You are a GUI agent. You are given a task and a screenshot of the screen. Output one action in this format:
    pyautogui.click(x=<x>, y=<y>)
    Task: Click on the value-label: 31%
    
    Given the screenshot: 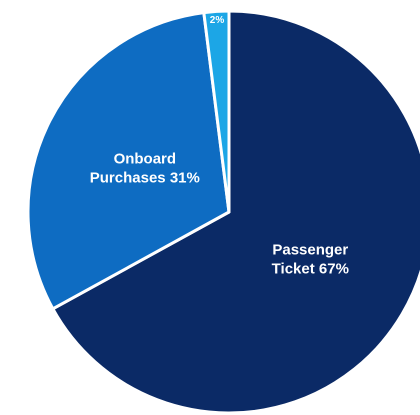 What is the action you would take?
    pyautogui.click(x=184, y=178)
    